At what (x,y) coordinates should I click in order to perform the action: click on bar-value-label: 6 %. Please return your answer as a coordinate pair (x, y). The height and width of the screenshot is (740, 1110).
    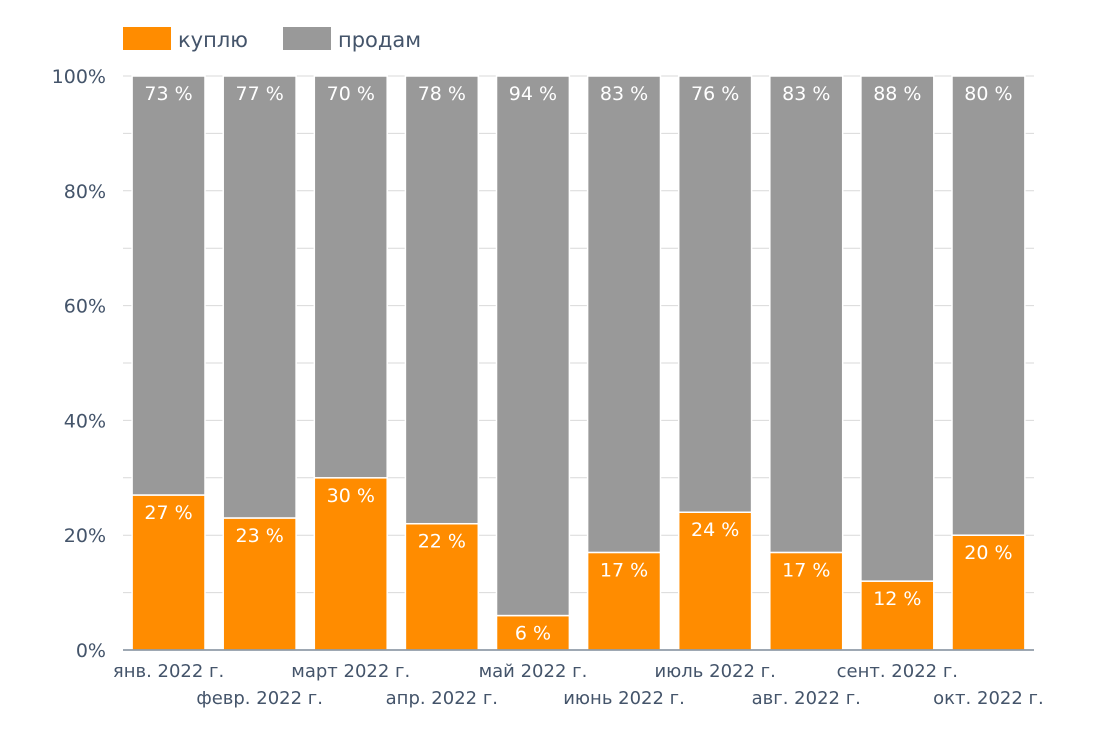
    Looking at the image, I should click on (533, 634).